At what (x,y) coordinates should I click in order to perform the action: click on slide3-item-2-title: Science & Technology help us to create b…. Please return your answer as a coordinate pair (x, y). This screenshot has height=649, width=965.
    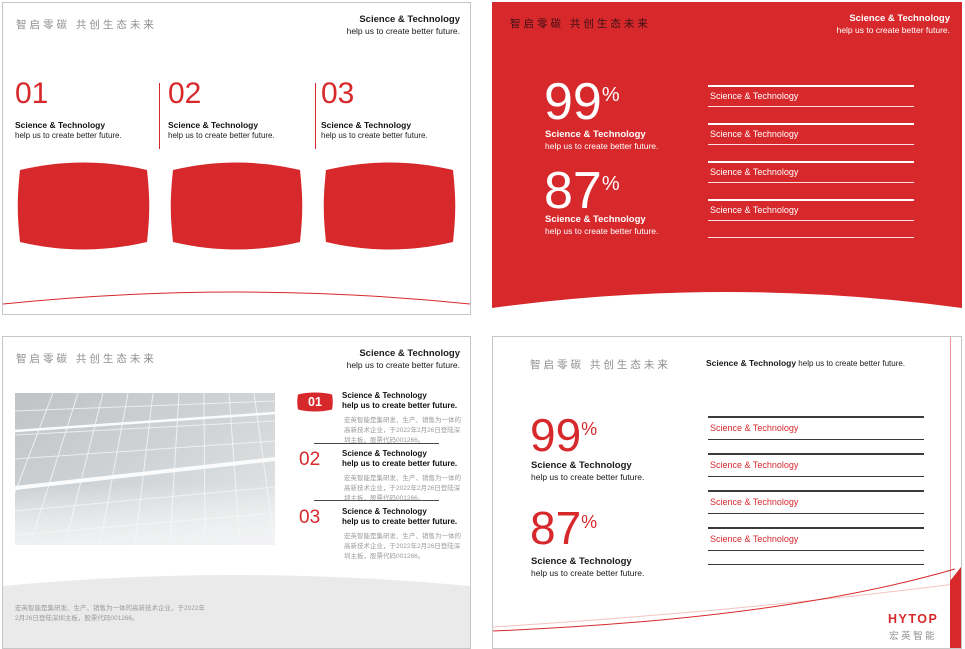
    Looking at the image, I should click on (399, 459).